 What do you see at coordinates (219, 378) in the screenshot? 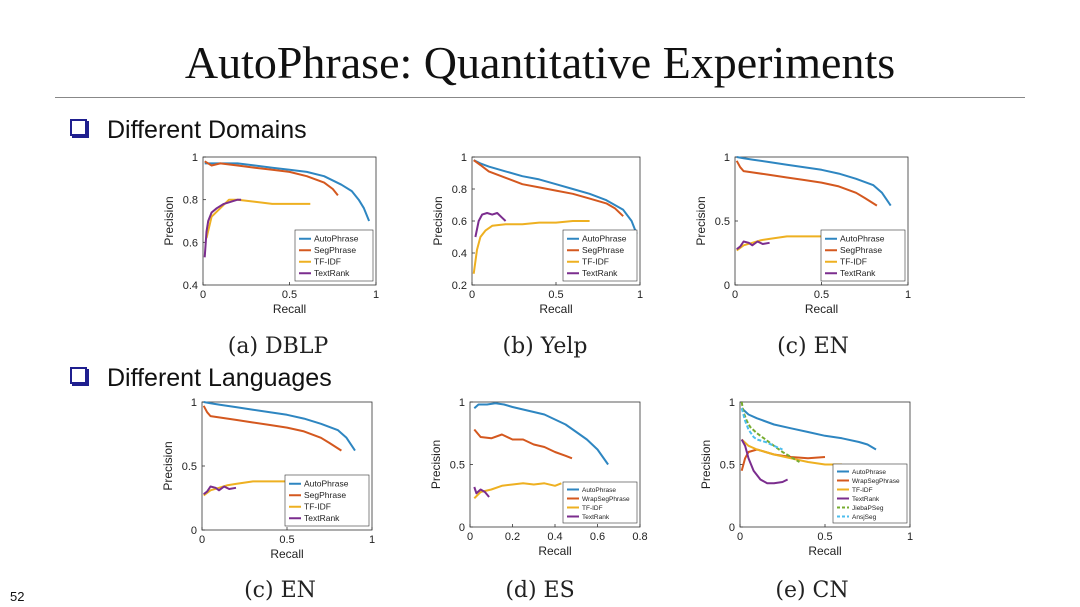
I see `section-label: Different Languages` at bounding box center [219, 378].